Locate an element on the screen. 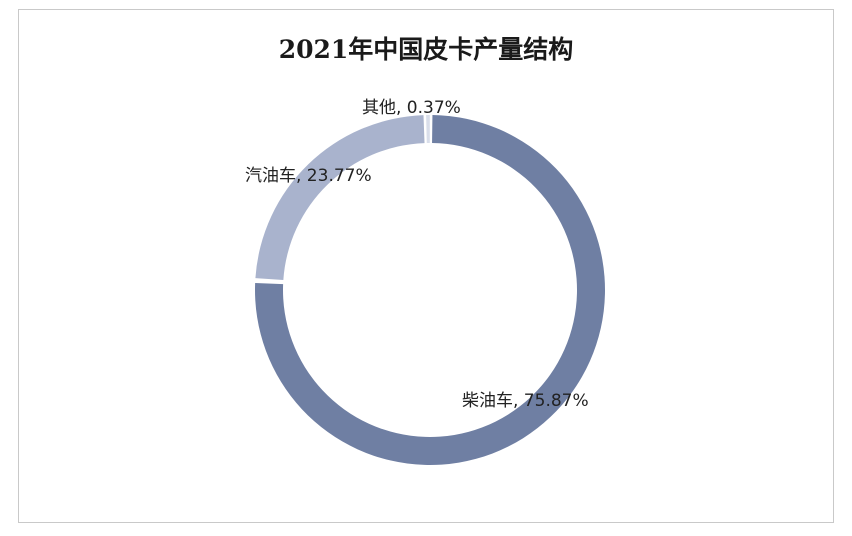 Image resolution: width=852 pixels, height=536 pixels. chart-title: 2021年中国皮卡产量结构 is located at coordinates (426, 49).